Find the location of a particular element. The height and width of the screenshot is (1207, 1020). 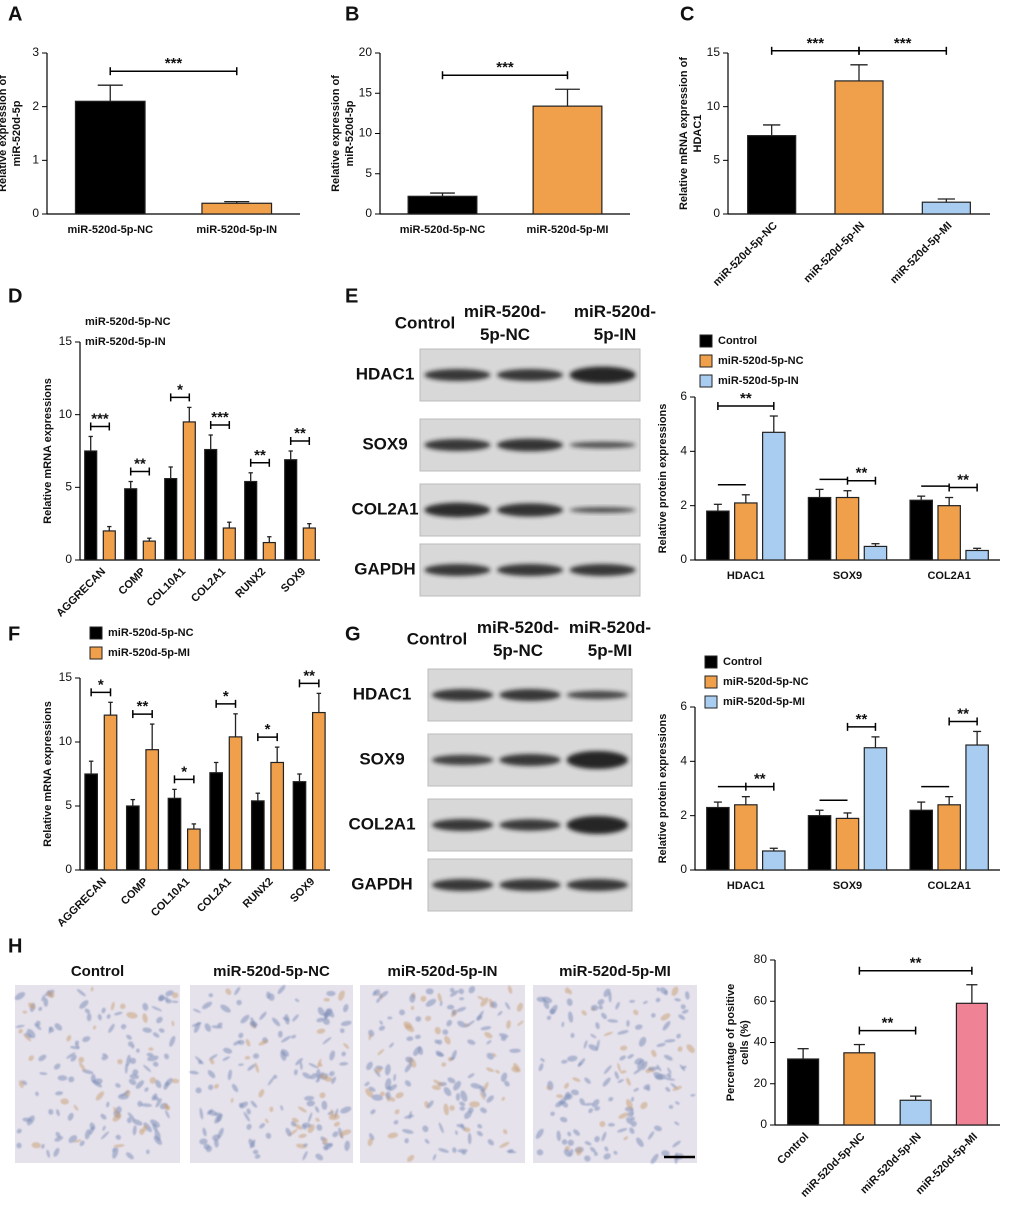

lane-label: 5p-NC is located at coordinates (518, 650).